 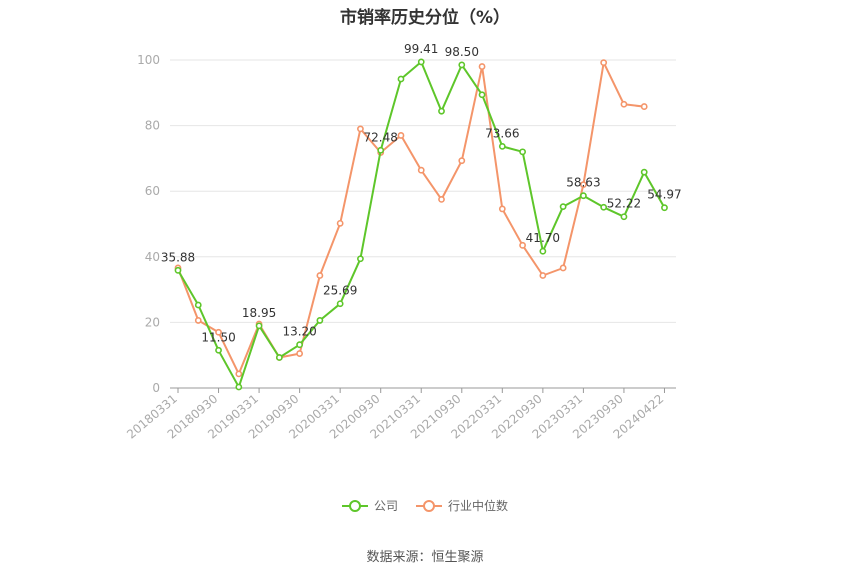 What do you see at coordinates (462, 52) in the screenshot?
I see `data-label: 98.50` at bounding box center [462, 52].